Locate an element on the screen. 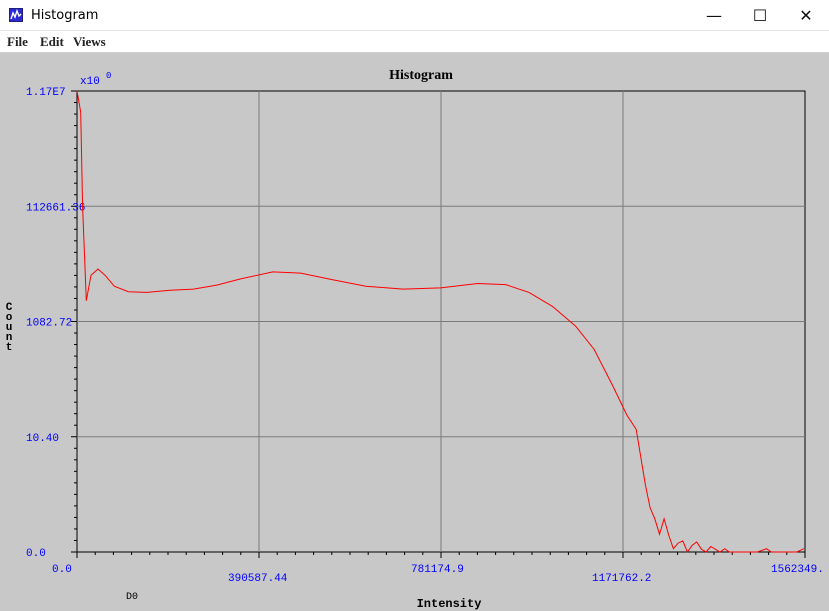  x-tick-label: 1171762.2 is located at coordinates (621, 579).